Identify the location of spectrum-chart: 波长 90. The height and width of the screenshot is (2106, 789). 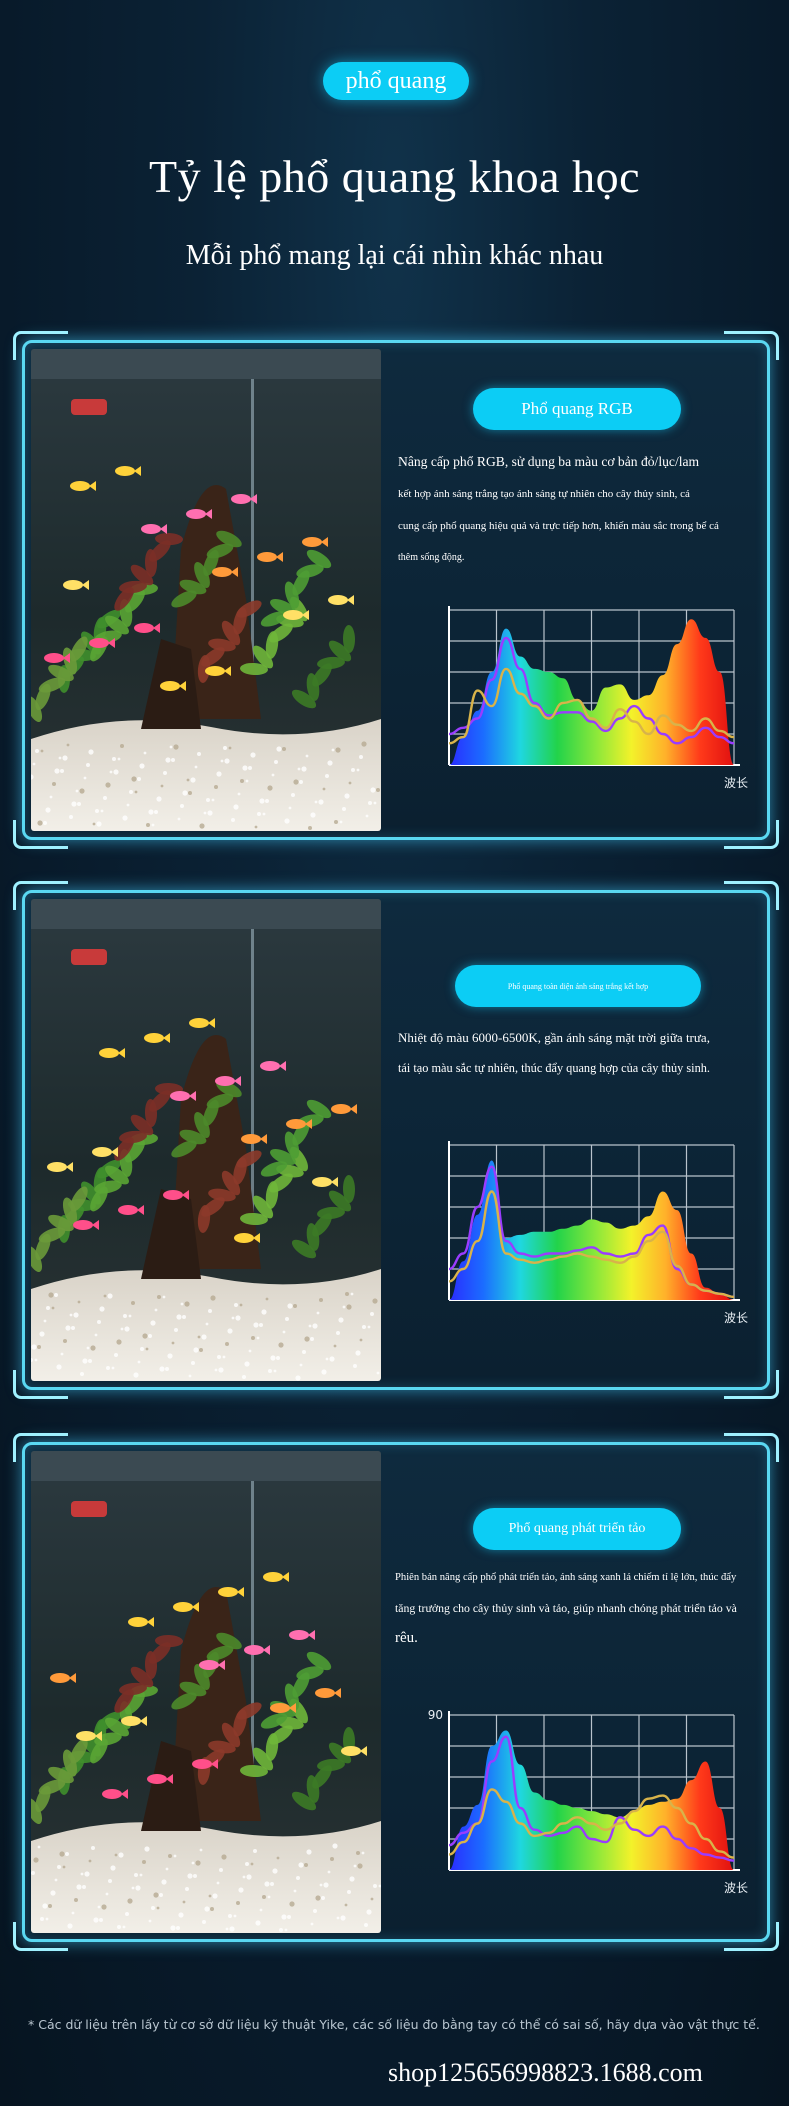
(582, 1800).